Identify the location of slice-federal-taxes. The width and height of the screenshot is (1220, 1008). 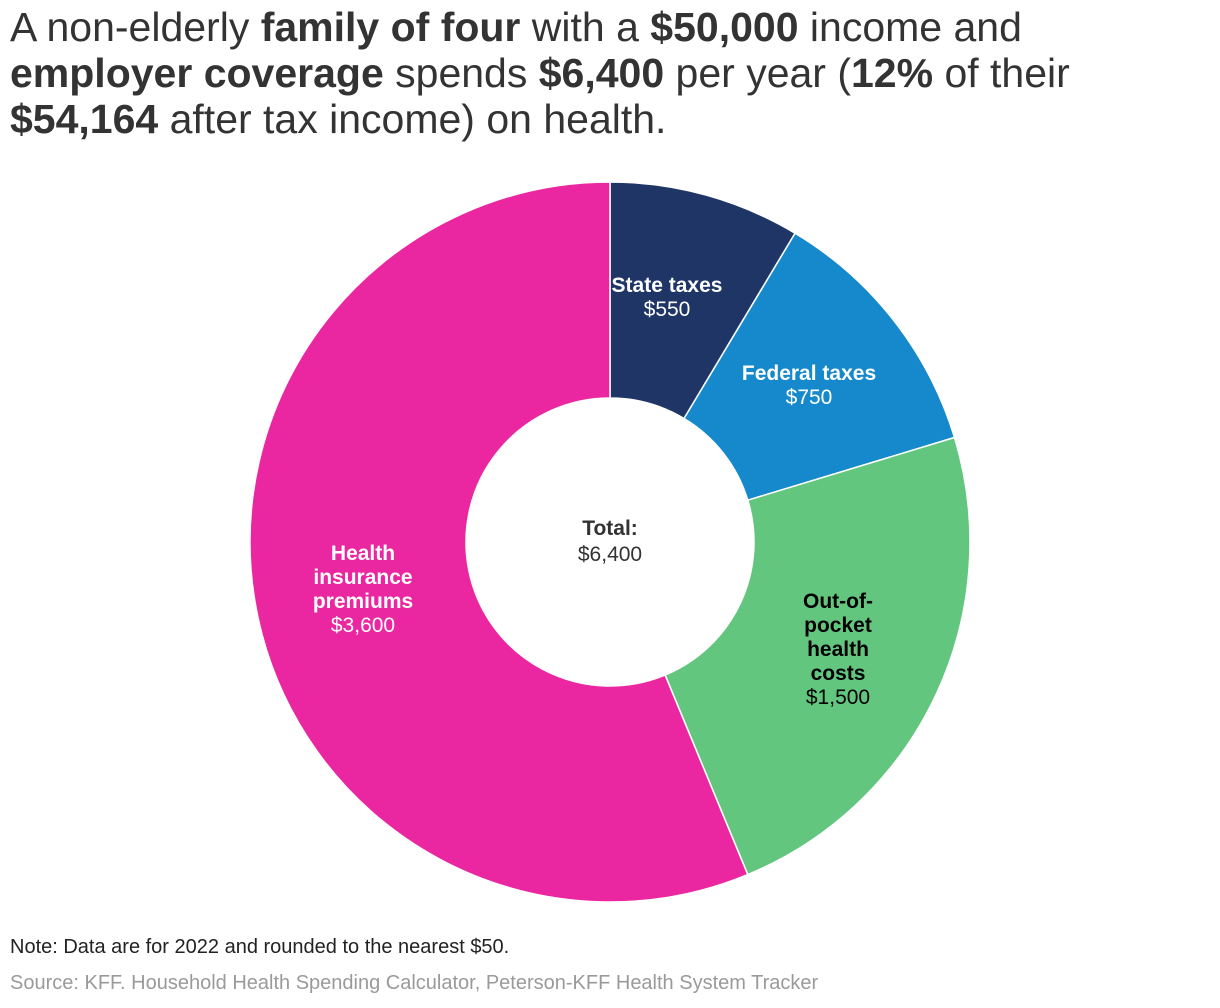
(819, 367).